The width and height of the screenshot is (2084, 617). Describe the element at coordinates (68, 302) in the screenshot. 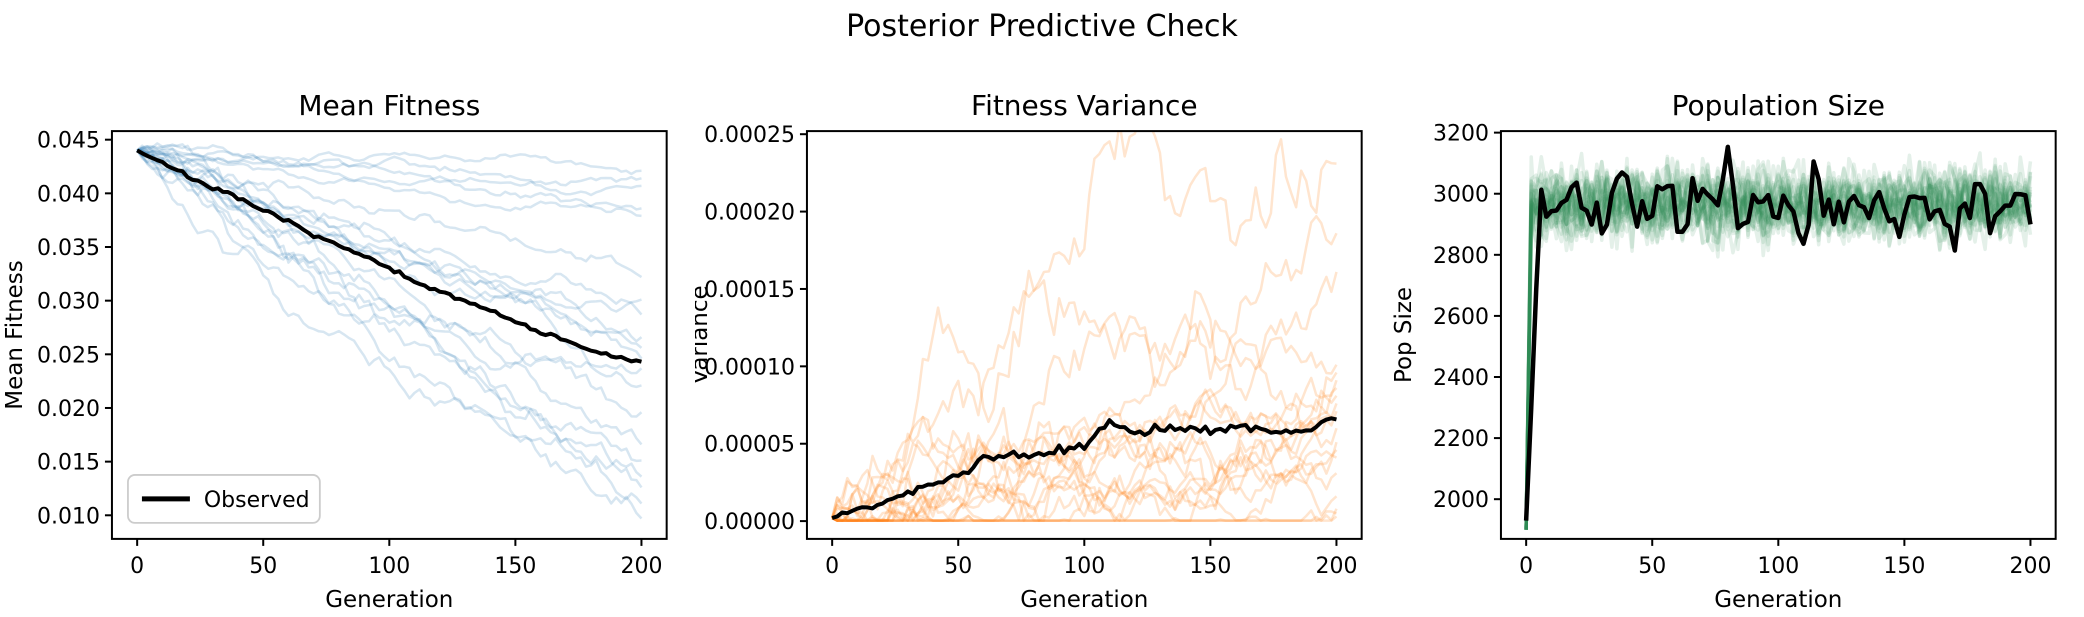

I see `y-tick-label: 0.030` at that location.